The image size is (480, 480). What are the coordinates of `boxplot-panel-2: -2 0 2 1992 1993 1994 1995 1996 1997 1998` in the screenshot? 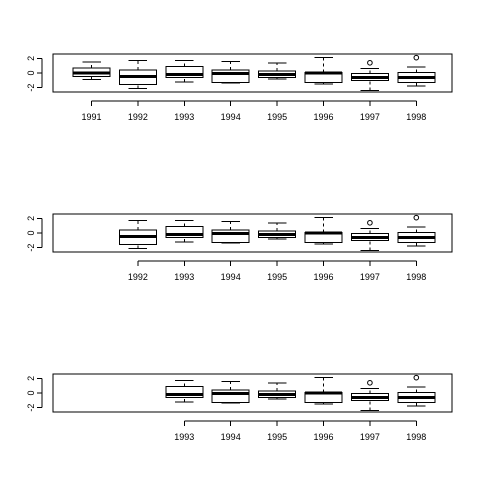 It's located at (239, 247).